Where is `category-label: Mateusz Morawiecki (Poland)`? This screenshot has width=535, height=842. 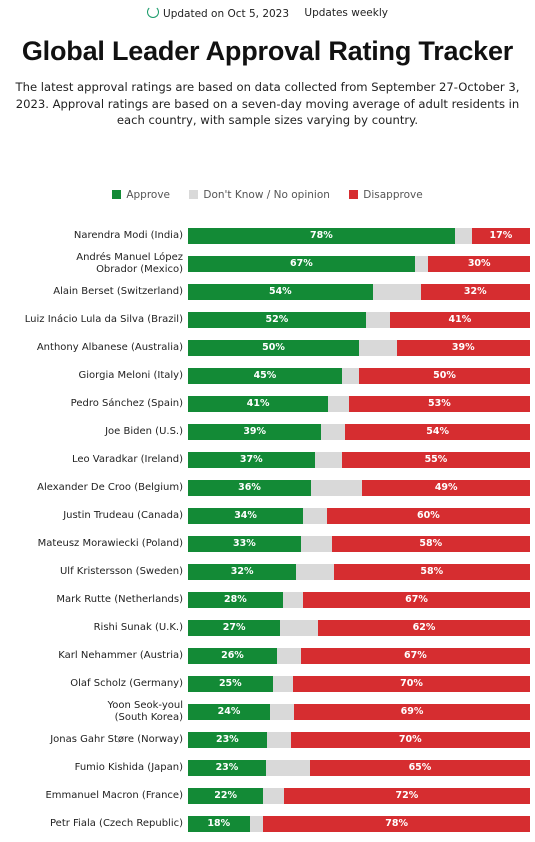
category-label: Mateusz Morawiecki (Poland) is located at coordinates (110, 544).